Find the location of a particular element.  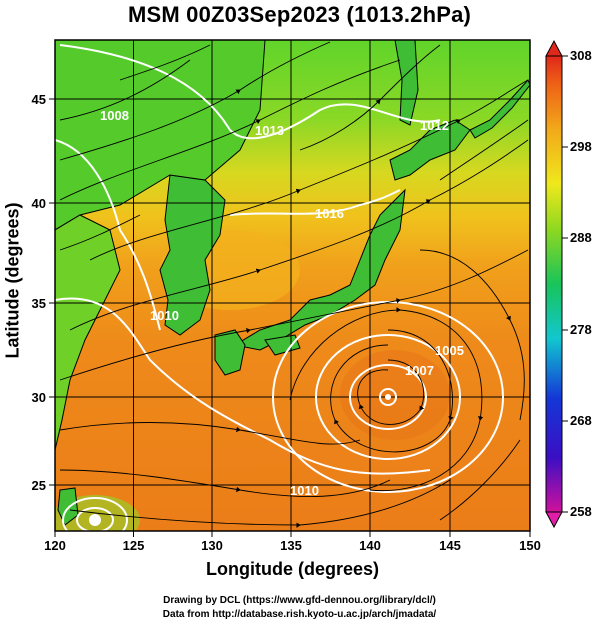

y-tick-label: 25 is located at coordinates (39, 485).